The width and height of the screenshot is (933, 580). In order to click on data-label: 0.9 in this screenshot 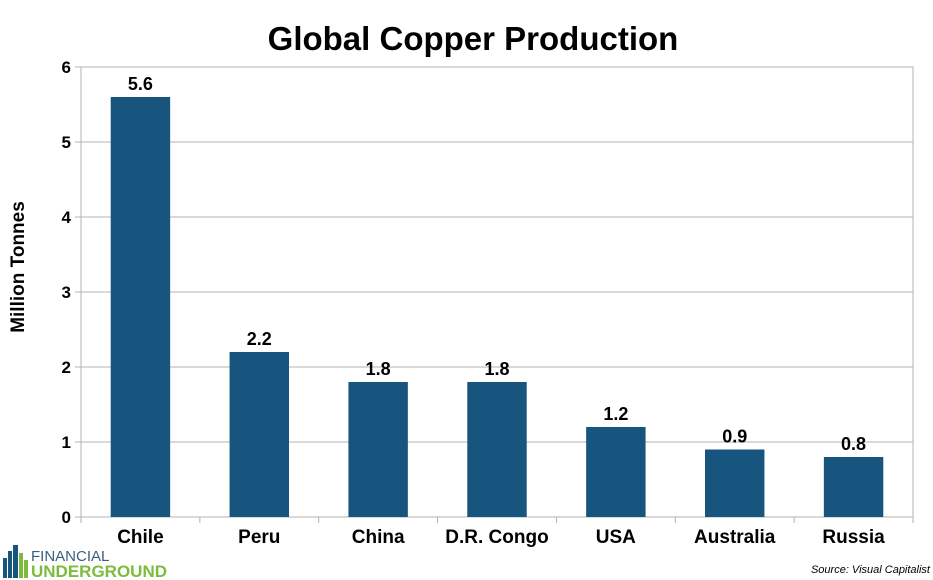, I will do `click(734, 437)`.